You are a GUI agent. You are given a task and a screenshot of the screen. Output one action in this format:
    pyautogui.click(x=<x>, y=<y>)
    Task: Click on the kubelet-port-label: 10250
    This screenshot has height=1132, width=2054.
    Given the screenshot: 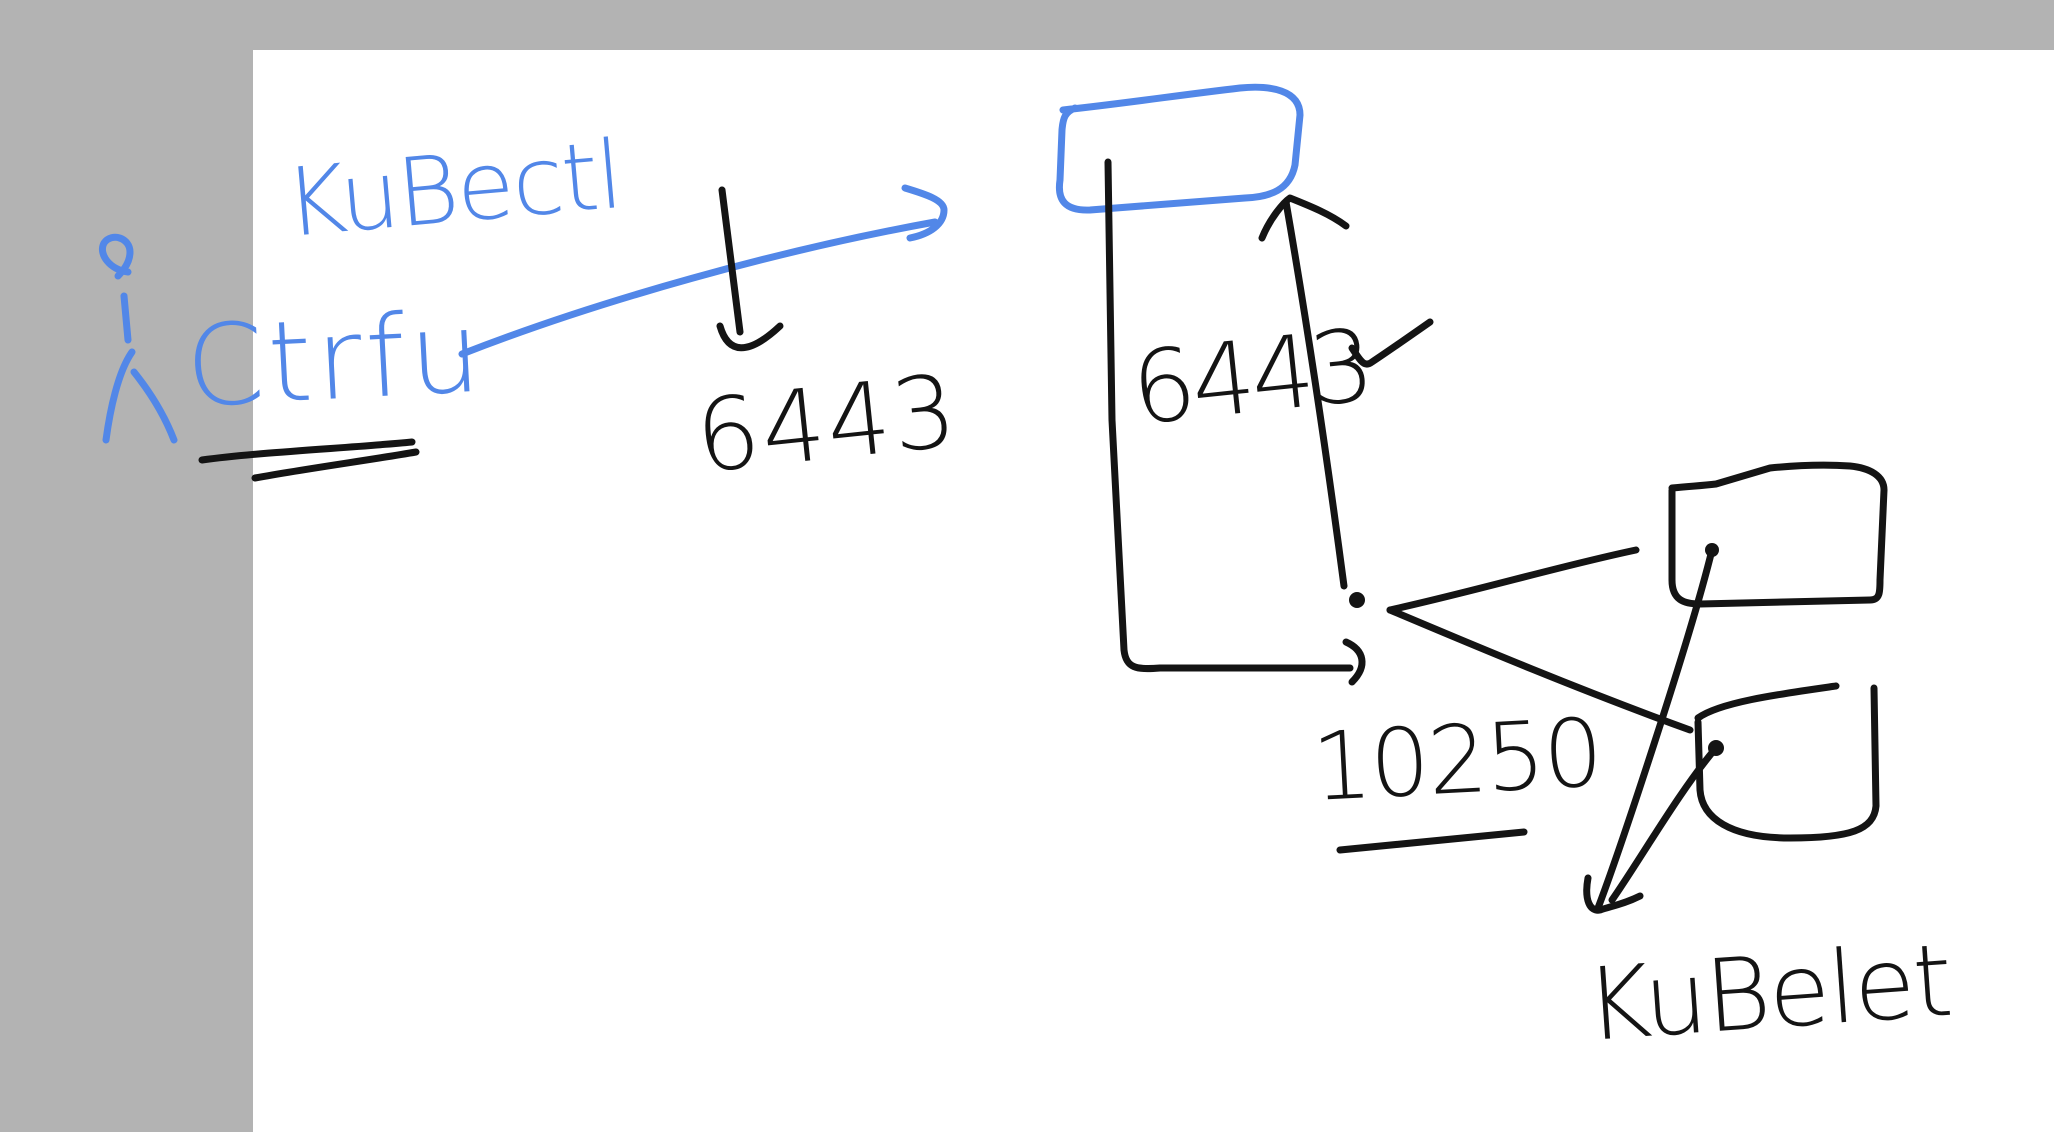 What is the action you would take?
    pyautogui.click(x=1456, y=761)
    